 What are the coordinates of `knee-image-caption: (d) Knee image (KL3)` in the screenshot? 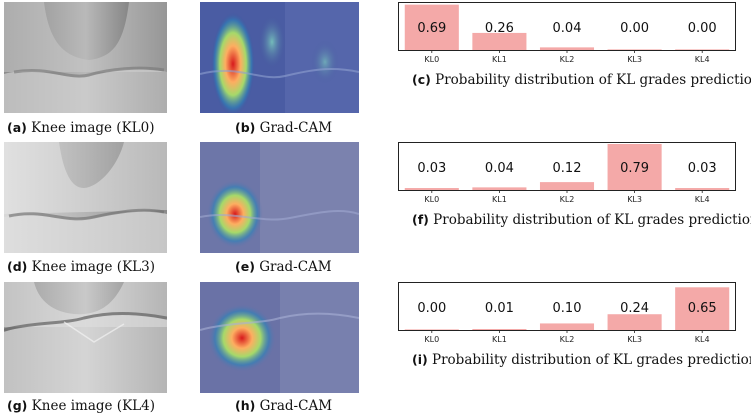 It's located at (81, 267).